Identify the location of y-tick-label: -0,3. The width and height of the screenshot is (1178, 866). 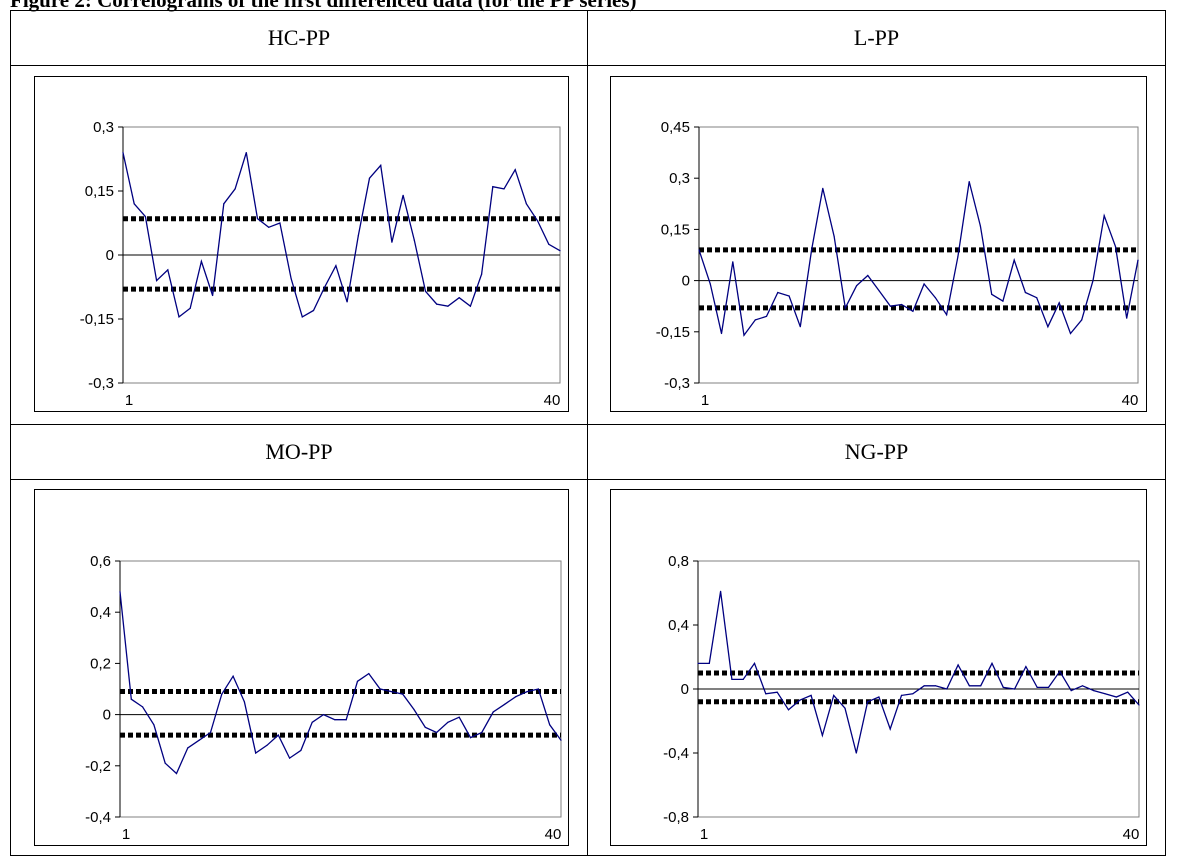
(101, 383).